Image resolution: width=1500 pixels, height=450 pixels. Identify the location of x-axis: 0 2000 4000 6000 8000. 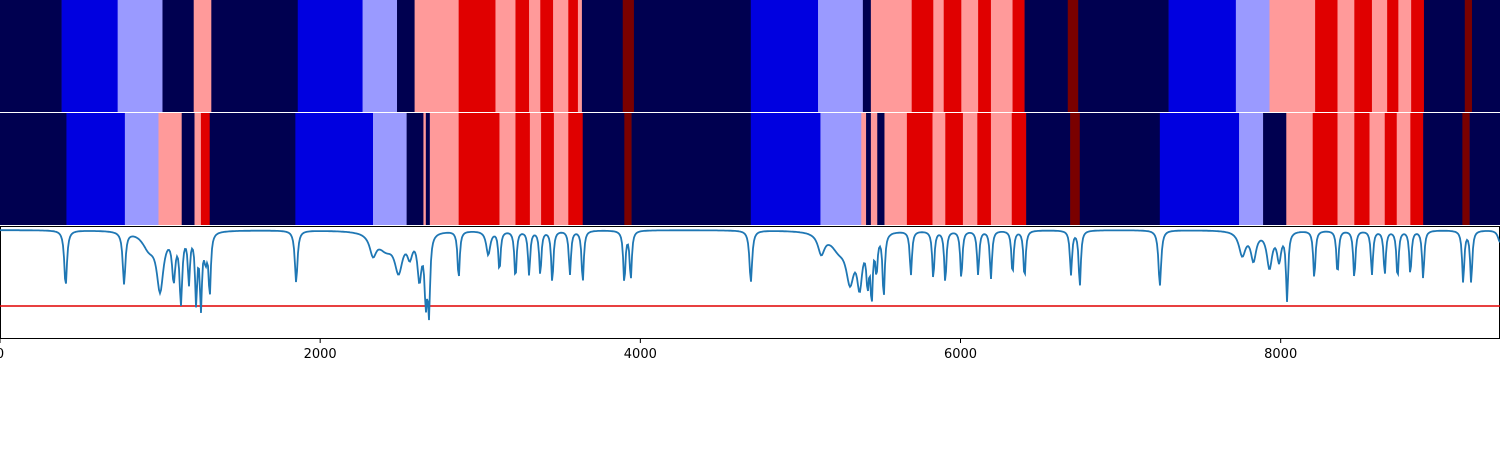
(648, 350).